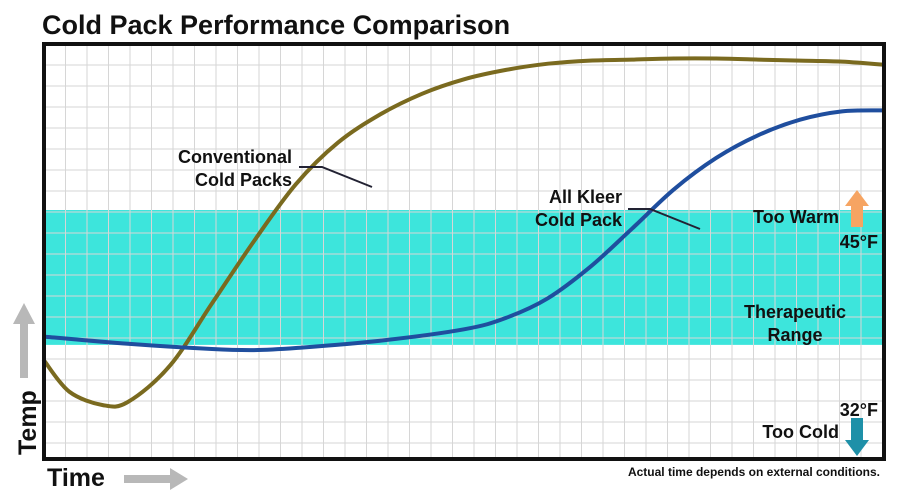  I want to click on conventional-leader-line, so click(336, 177).